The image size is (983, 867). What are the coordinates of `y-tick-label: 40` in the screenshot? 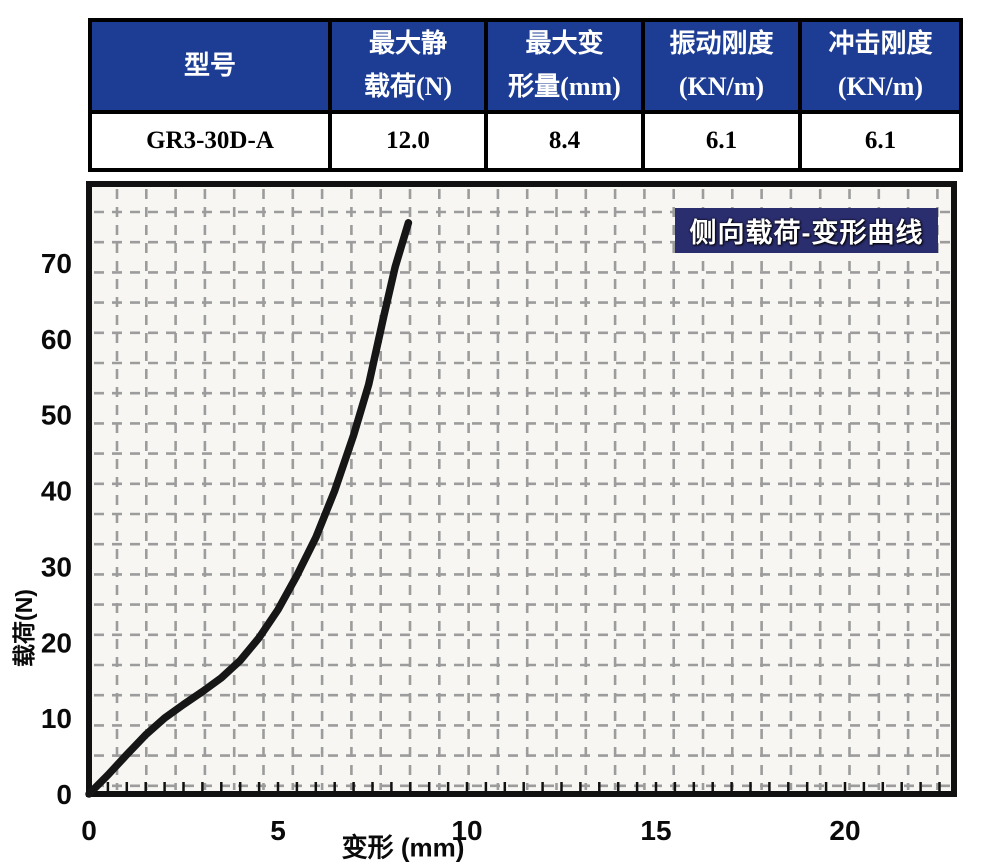 It's located at (56, 491).